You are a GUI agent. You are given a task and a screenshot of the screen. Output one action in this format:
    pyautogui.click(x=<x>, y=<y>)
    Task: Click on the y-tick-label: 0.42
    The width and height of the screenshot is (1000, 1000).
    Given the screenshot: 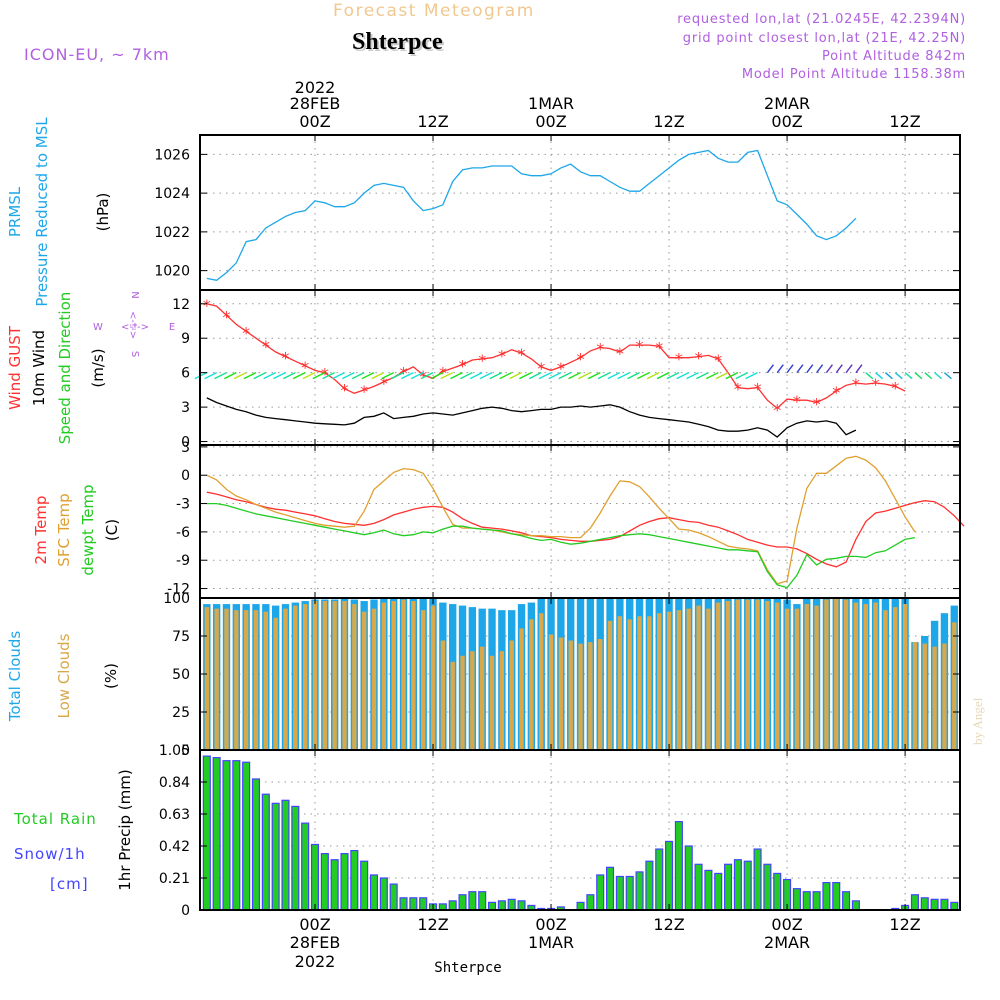 What is the action you would take?
    pyautogui.click(x=174, y=847)
    